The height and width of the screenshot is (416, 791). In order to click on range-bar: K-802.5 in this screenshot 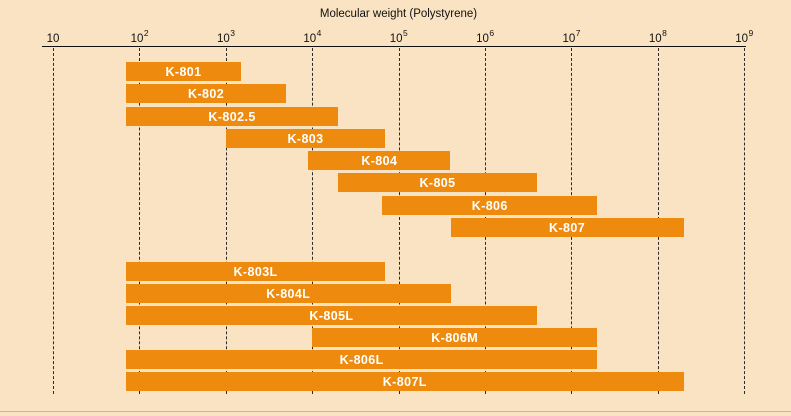, I will do `click(232, 116)`.